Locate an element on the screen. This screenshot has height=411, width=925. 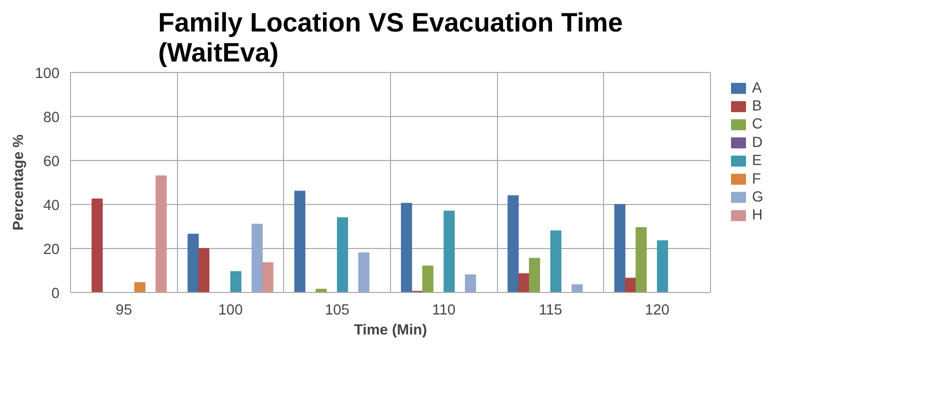
y-axis-title: Percentage % is located at coordinates (19, 182).